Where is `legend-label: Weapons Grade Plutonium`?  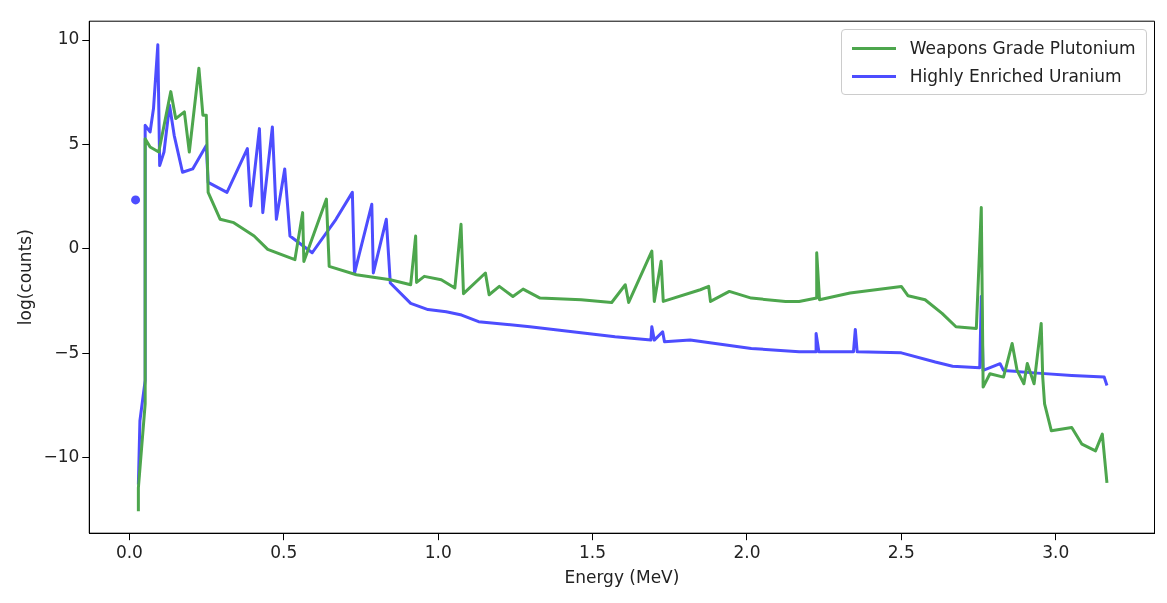 legend-label: Weapons Grade Plutonium is located at coordinates (1022, 48).